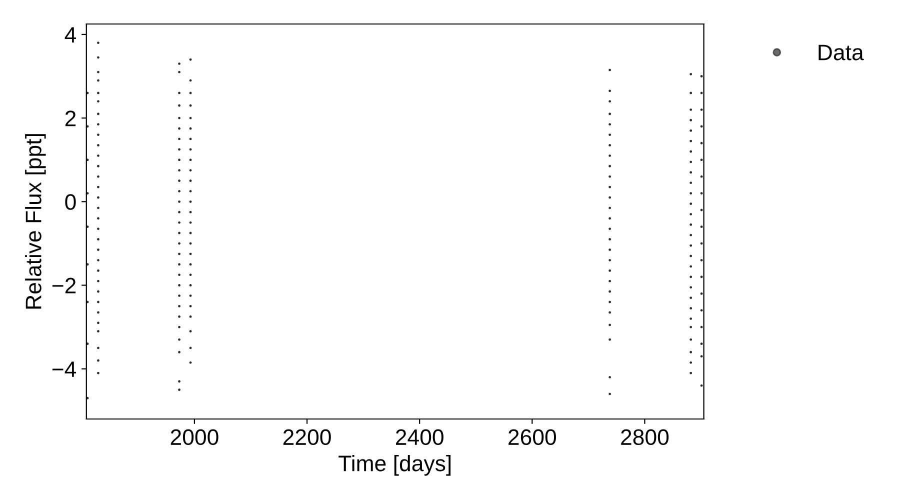 Image resolution: width=900 pixels, height=500 pixels. What do you see at coordinates (420, 437) in the screenshot?
I see `x-tick-label: 2400` at bounding box center [420, 437].